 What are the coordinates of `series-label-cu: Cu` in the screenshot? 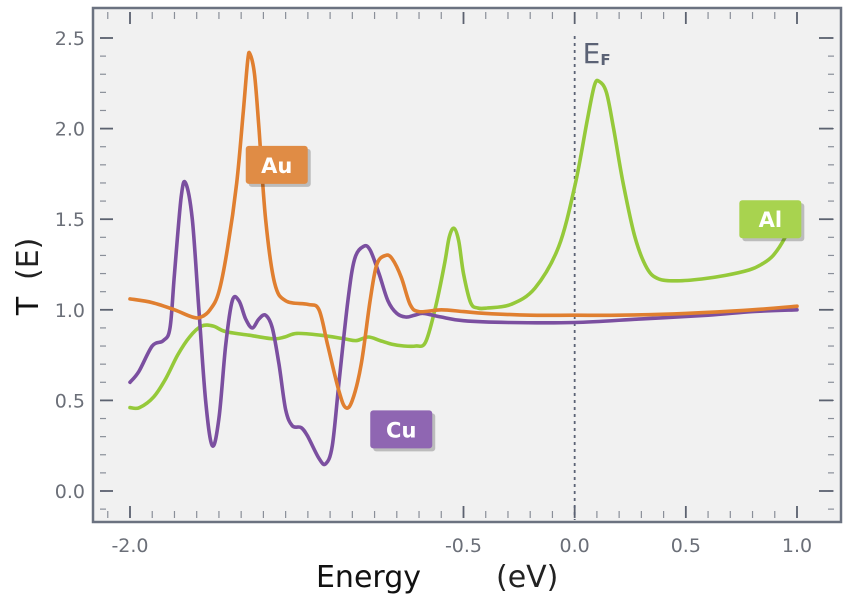 It's located at (403, 431).